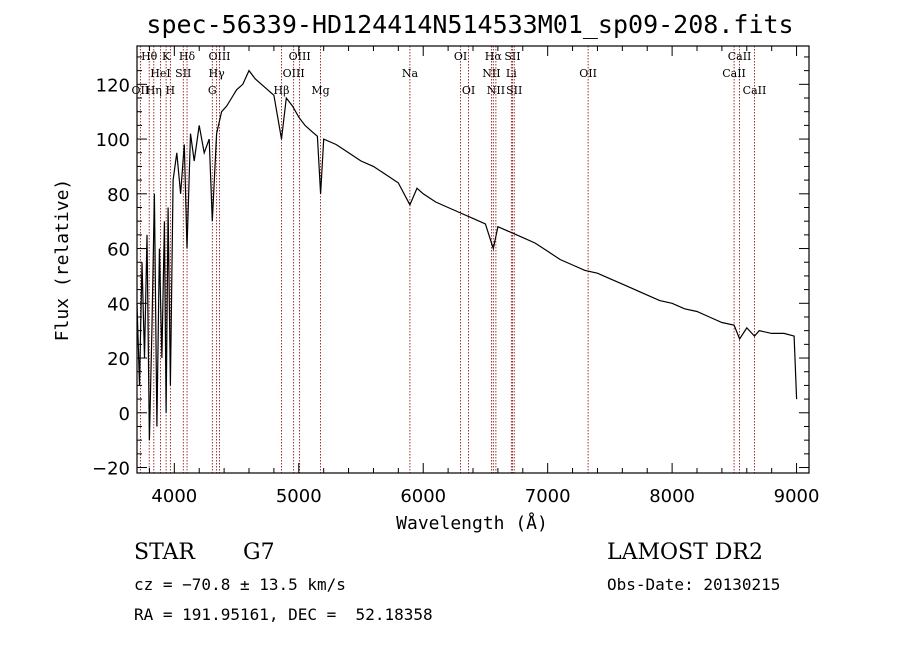 The height and width of the screenshot is (649, 900). I want to click on y-axis-label: Flux (relative), so click(62, 260).